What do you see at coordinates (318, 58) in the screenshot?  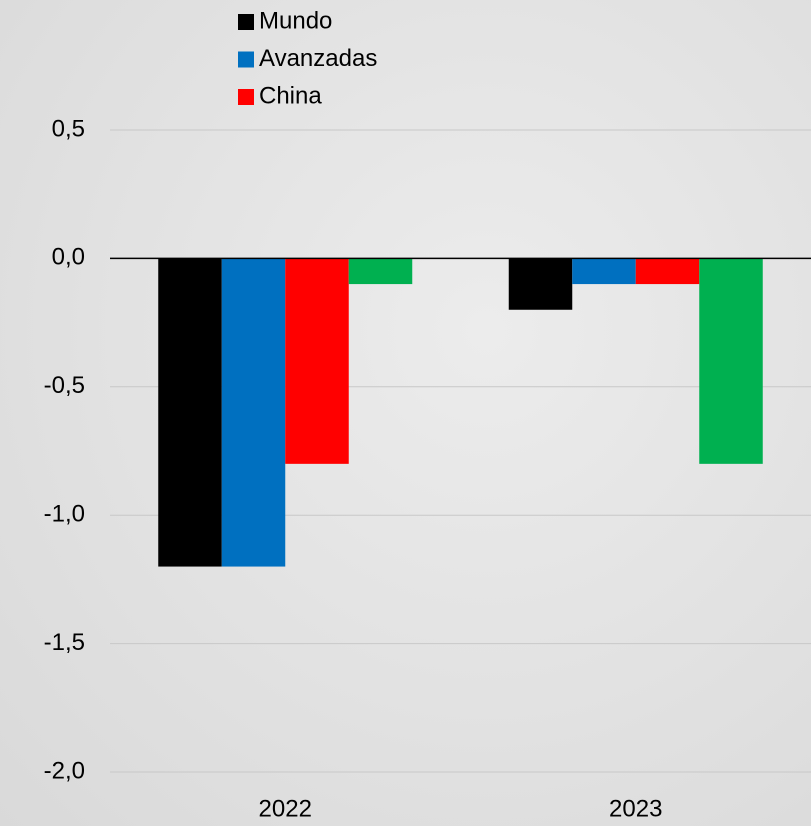 I see `legend-label: Avanzadas` at bounding box center [318, 58].